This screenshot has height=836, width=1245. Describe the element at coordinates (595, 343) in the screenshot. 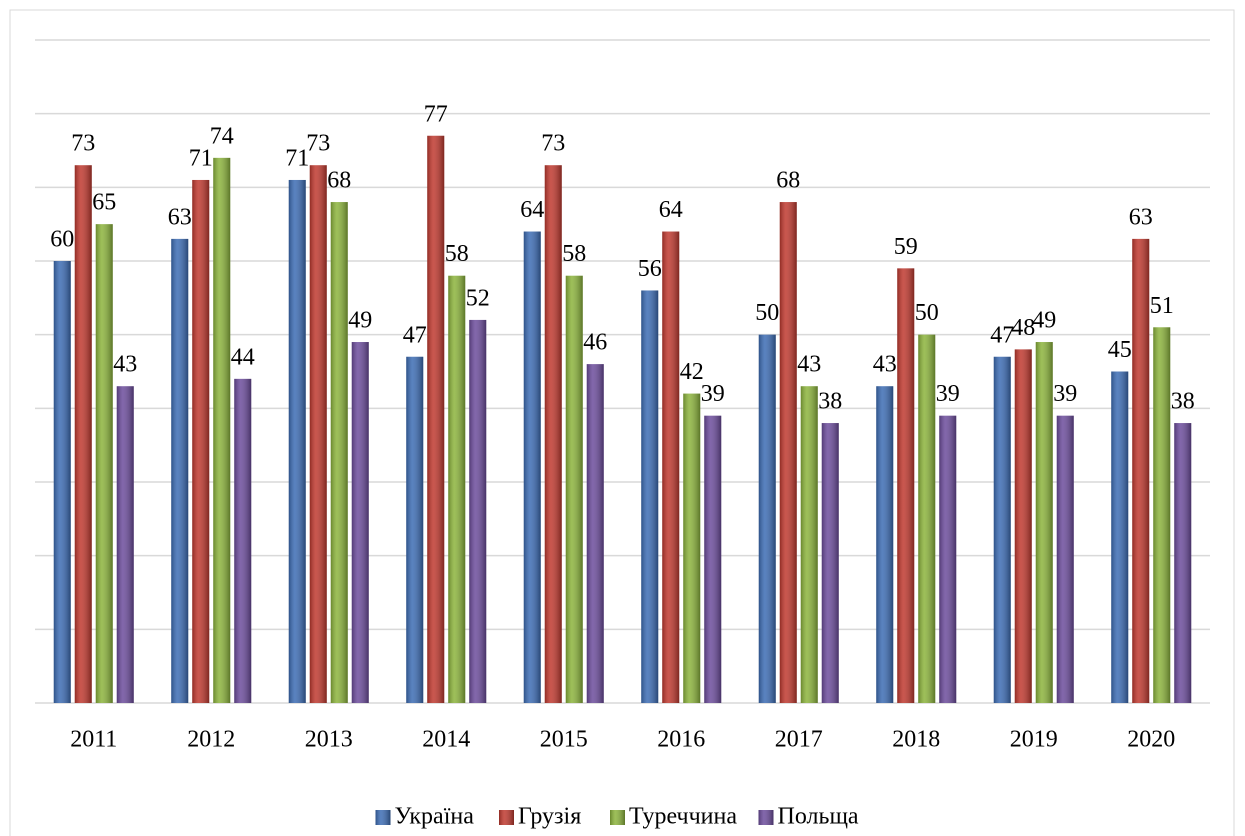

I see `data-label: 46` at that location.